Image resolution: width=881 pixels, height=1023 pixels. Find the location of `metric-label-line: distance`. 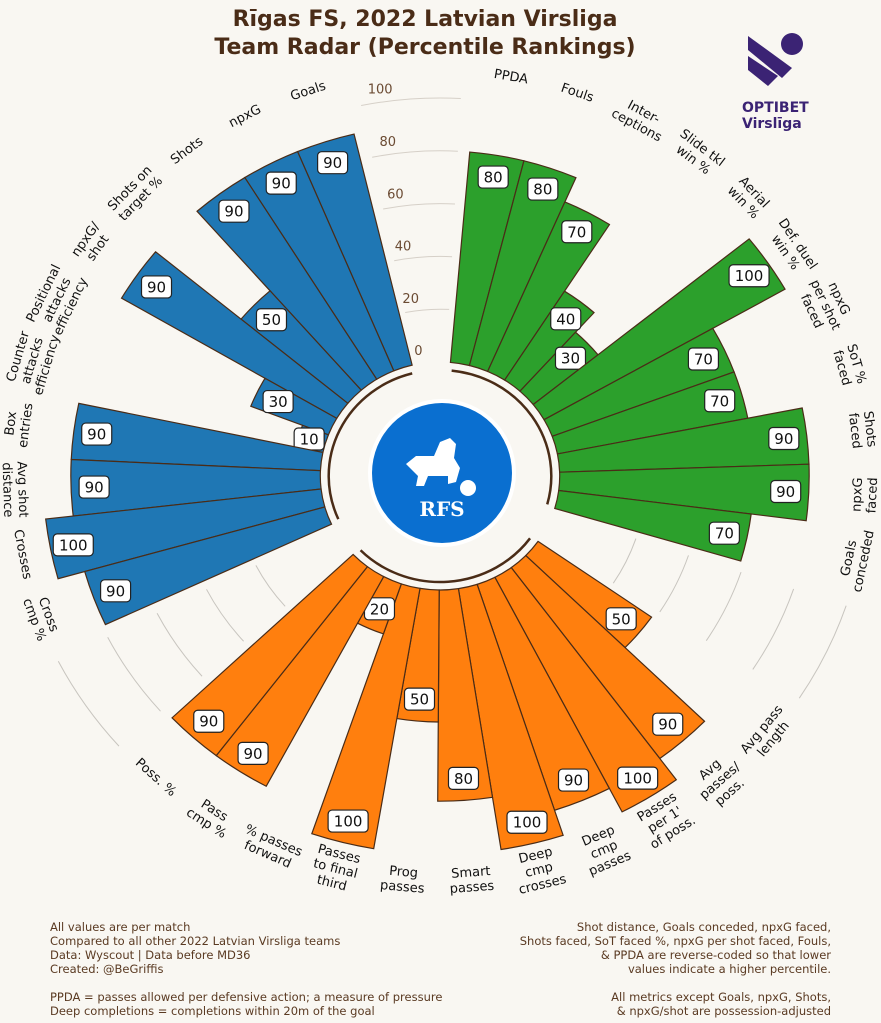

metric-label-line: distance is located at coordinates (7, 490).